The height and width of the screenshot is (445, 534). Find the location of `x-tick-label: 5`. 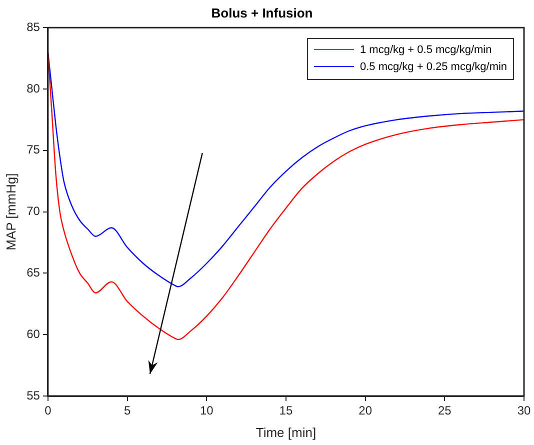

x-tick-label: 5 is located at coordinates (127, 411).